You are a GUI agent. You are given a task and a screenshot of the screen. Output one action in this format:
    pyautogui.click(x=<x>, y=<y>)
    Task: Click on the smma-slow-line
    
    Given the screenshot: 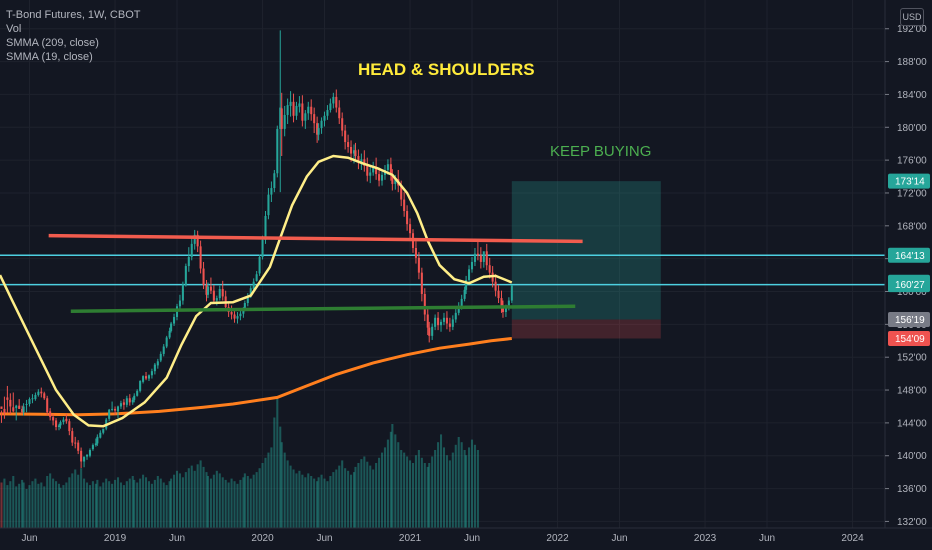 What is the action you would take?
    pyautogui.click(x=256, y=377)
    